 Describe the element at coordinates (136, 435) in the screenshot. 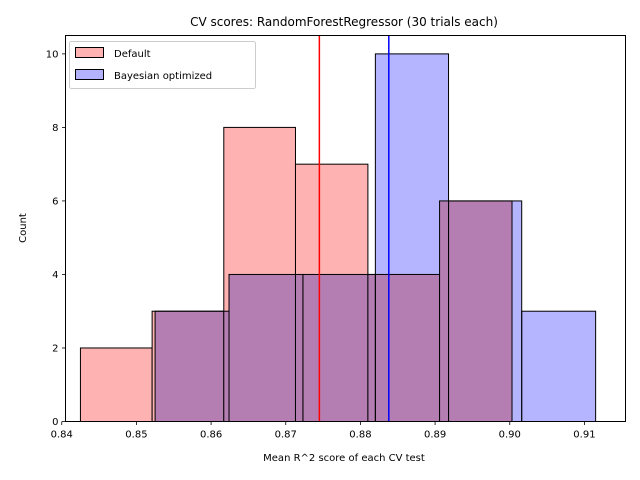

I see `x-tick-label: 0.85` at that location.